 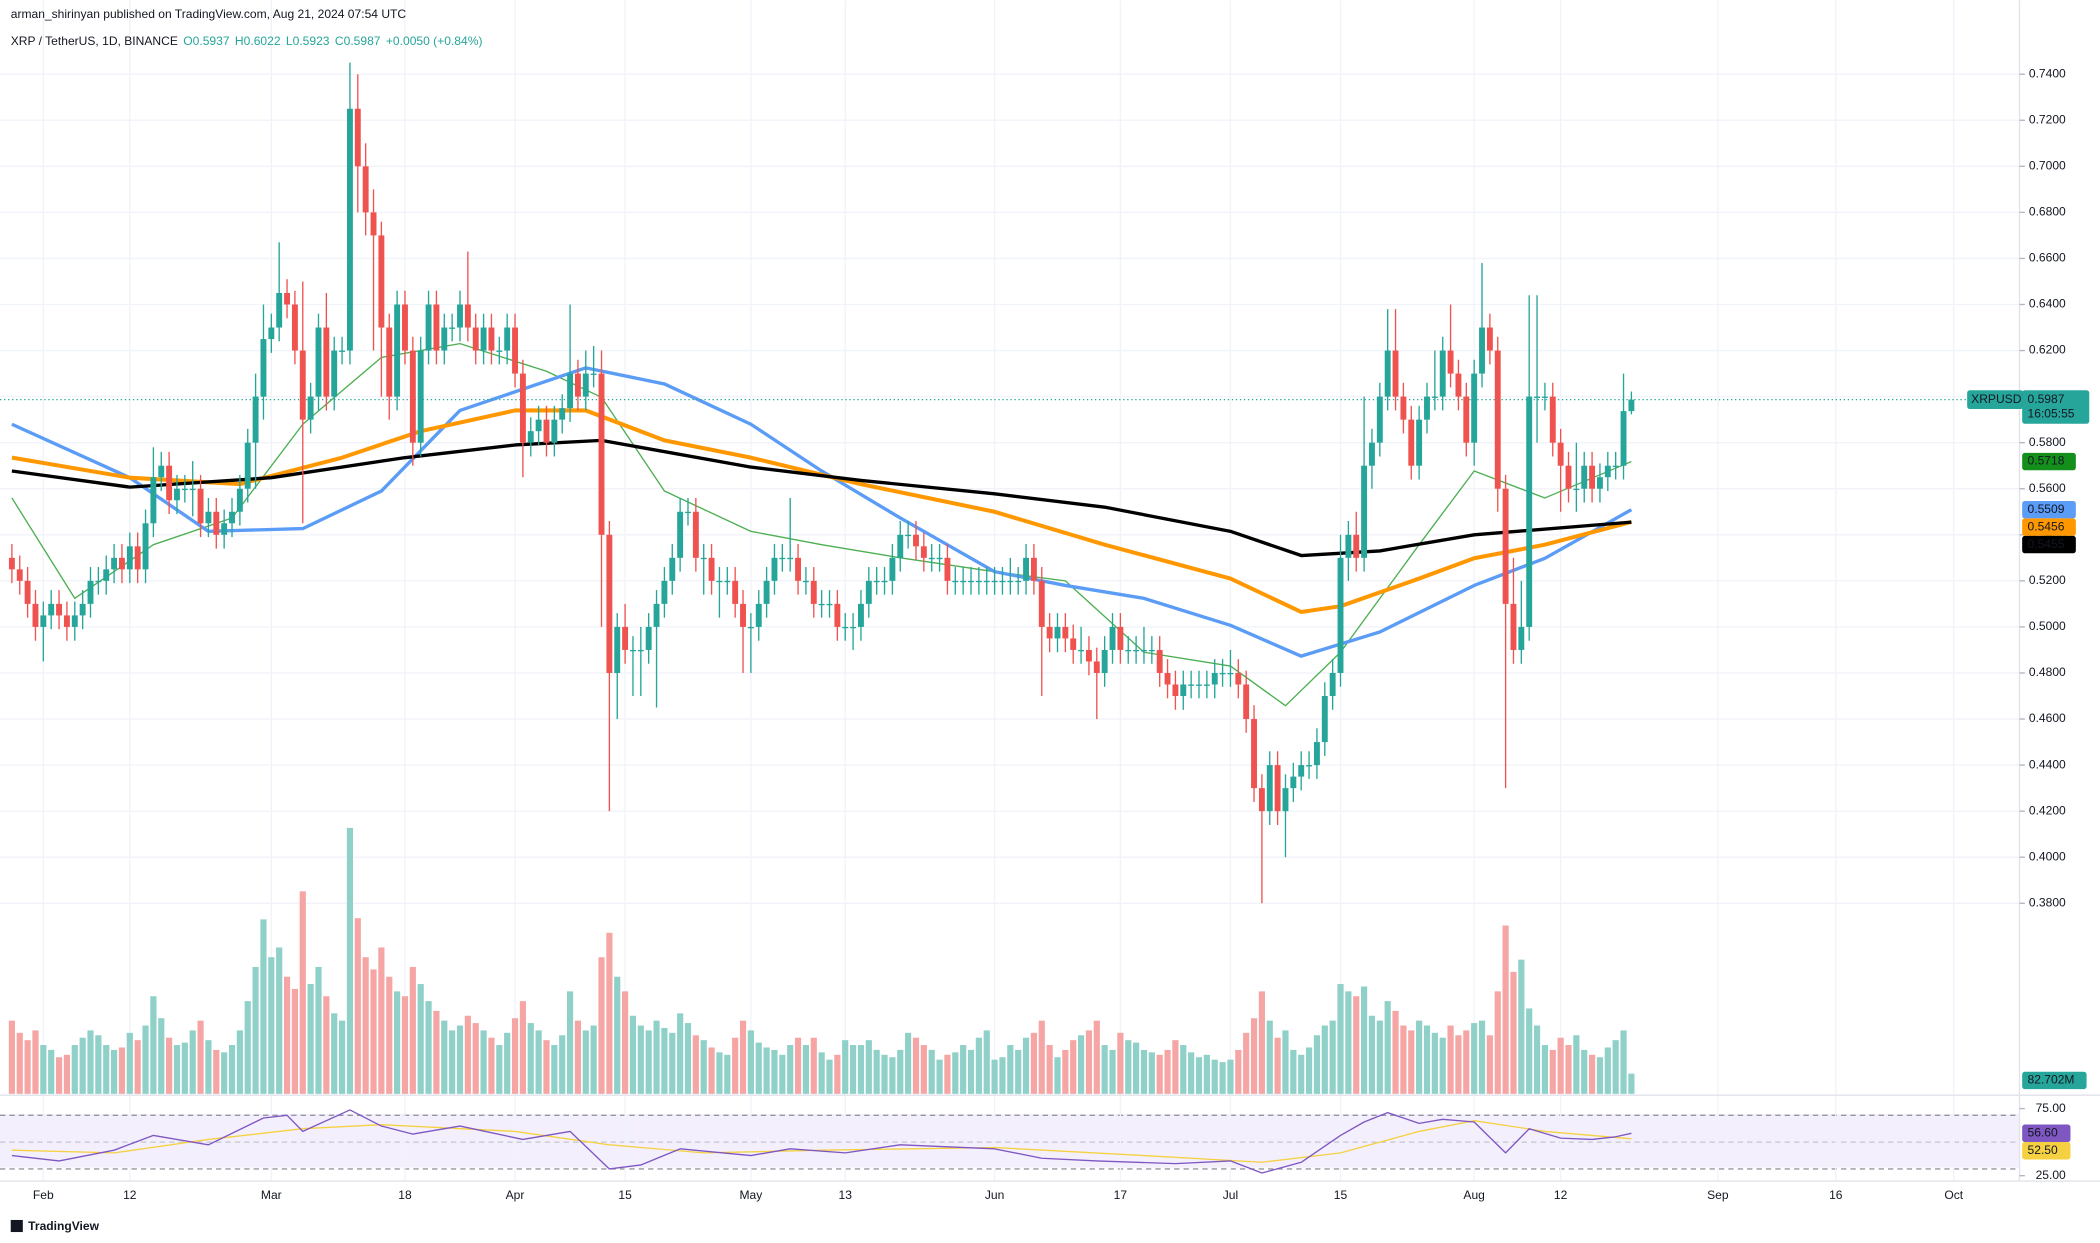 I want to click on y-tick-label: 0.5200, so click(x=2047, y=580).